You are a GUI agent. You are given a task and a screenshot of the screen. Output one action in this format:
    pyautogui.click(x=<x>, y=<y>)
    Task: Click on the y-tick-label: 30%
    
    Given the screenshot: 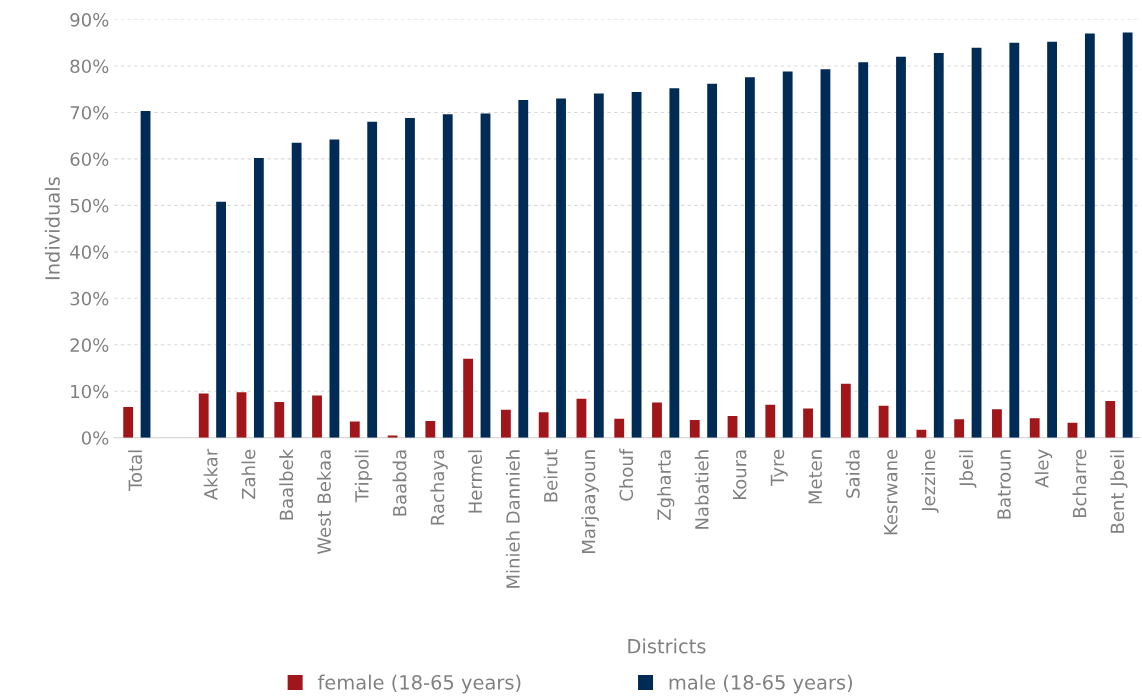 What is the action you would take?
    pyautogui.click(x=89, y=298)
    